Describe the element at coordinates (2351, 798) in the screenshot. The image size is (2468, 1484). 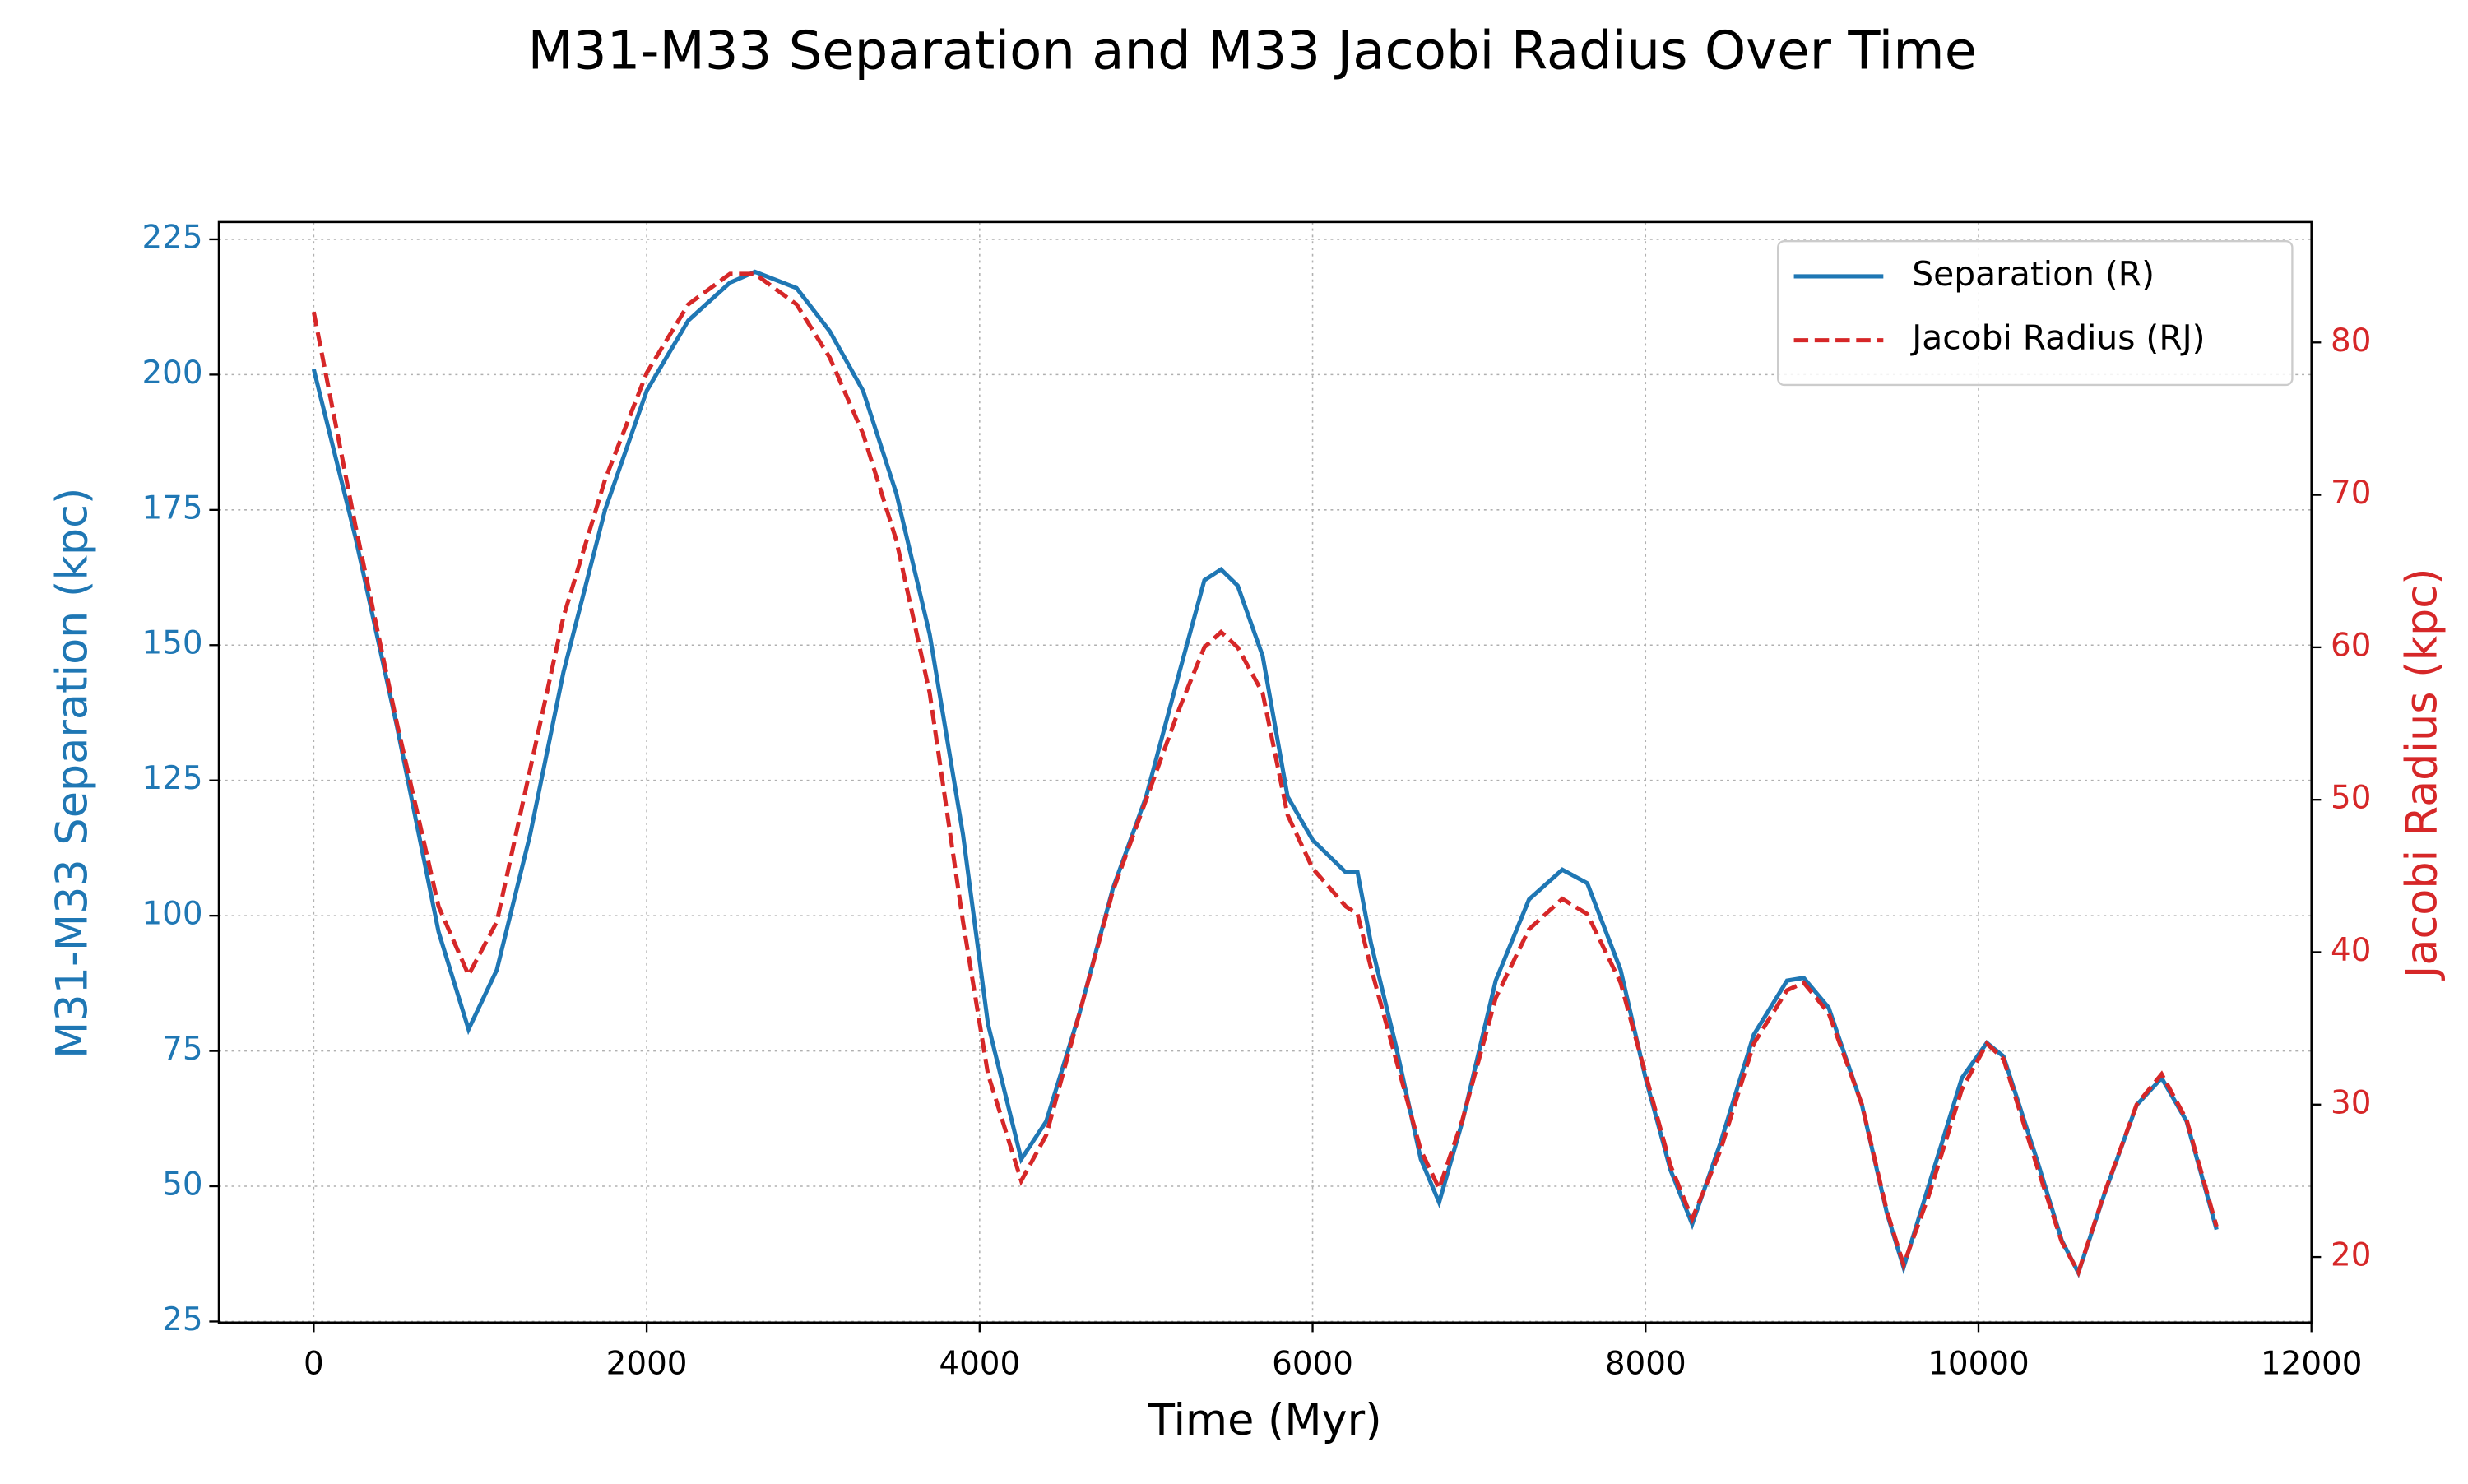
I see `y2-tick-label: 50` at that location.